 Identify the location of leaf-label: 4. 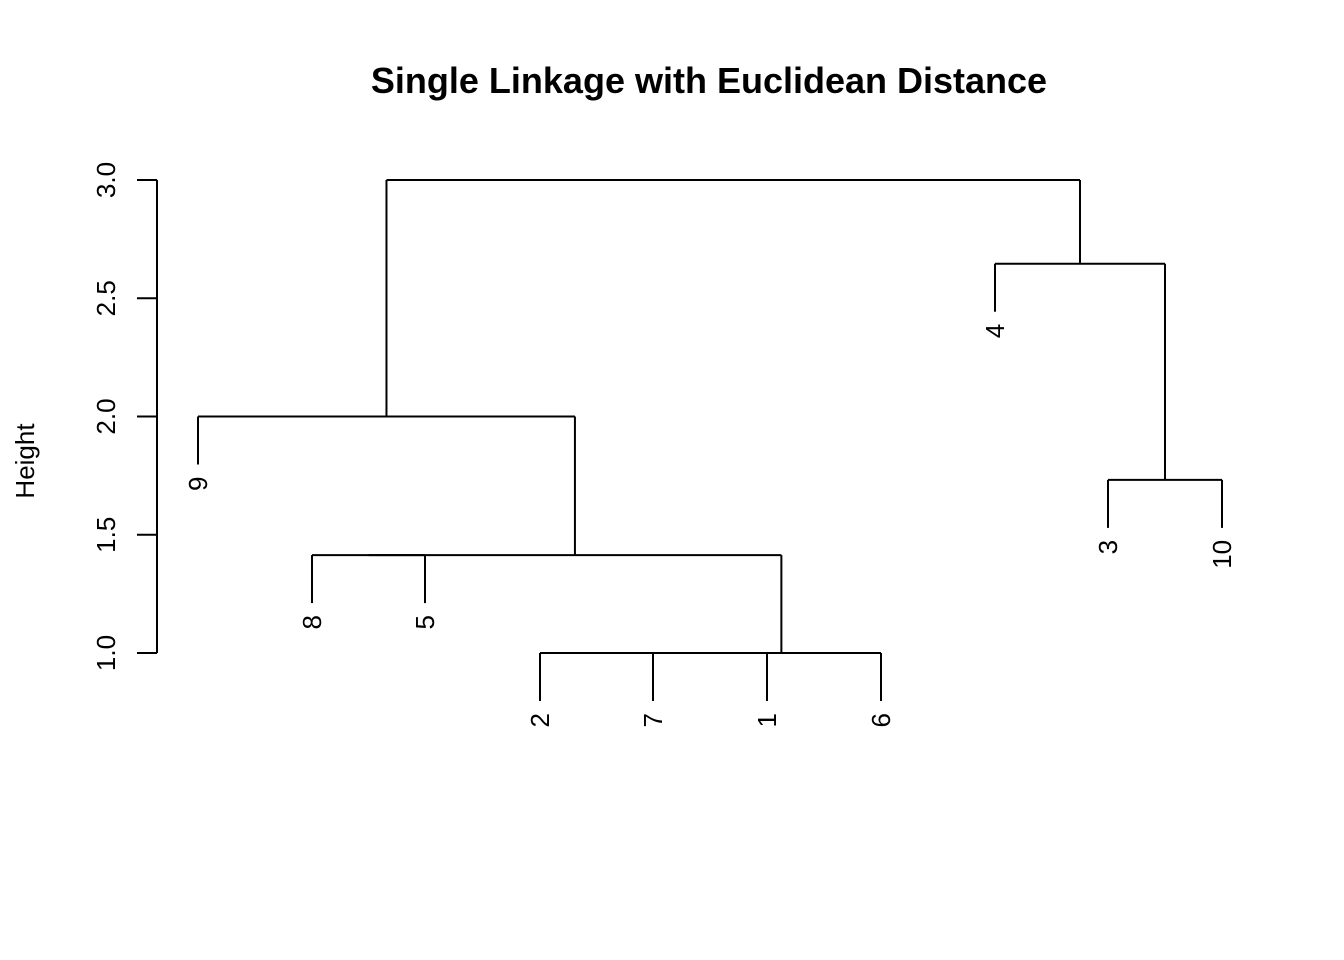
(995, 331).